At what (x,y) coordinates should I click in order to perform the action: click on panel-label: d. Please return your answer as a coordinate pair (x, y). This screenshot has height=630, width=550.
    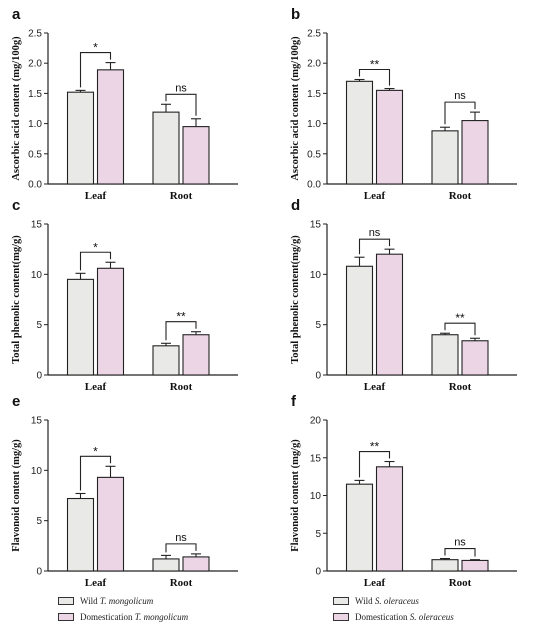
    Looking at the image, I should click on (295, 205).